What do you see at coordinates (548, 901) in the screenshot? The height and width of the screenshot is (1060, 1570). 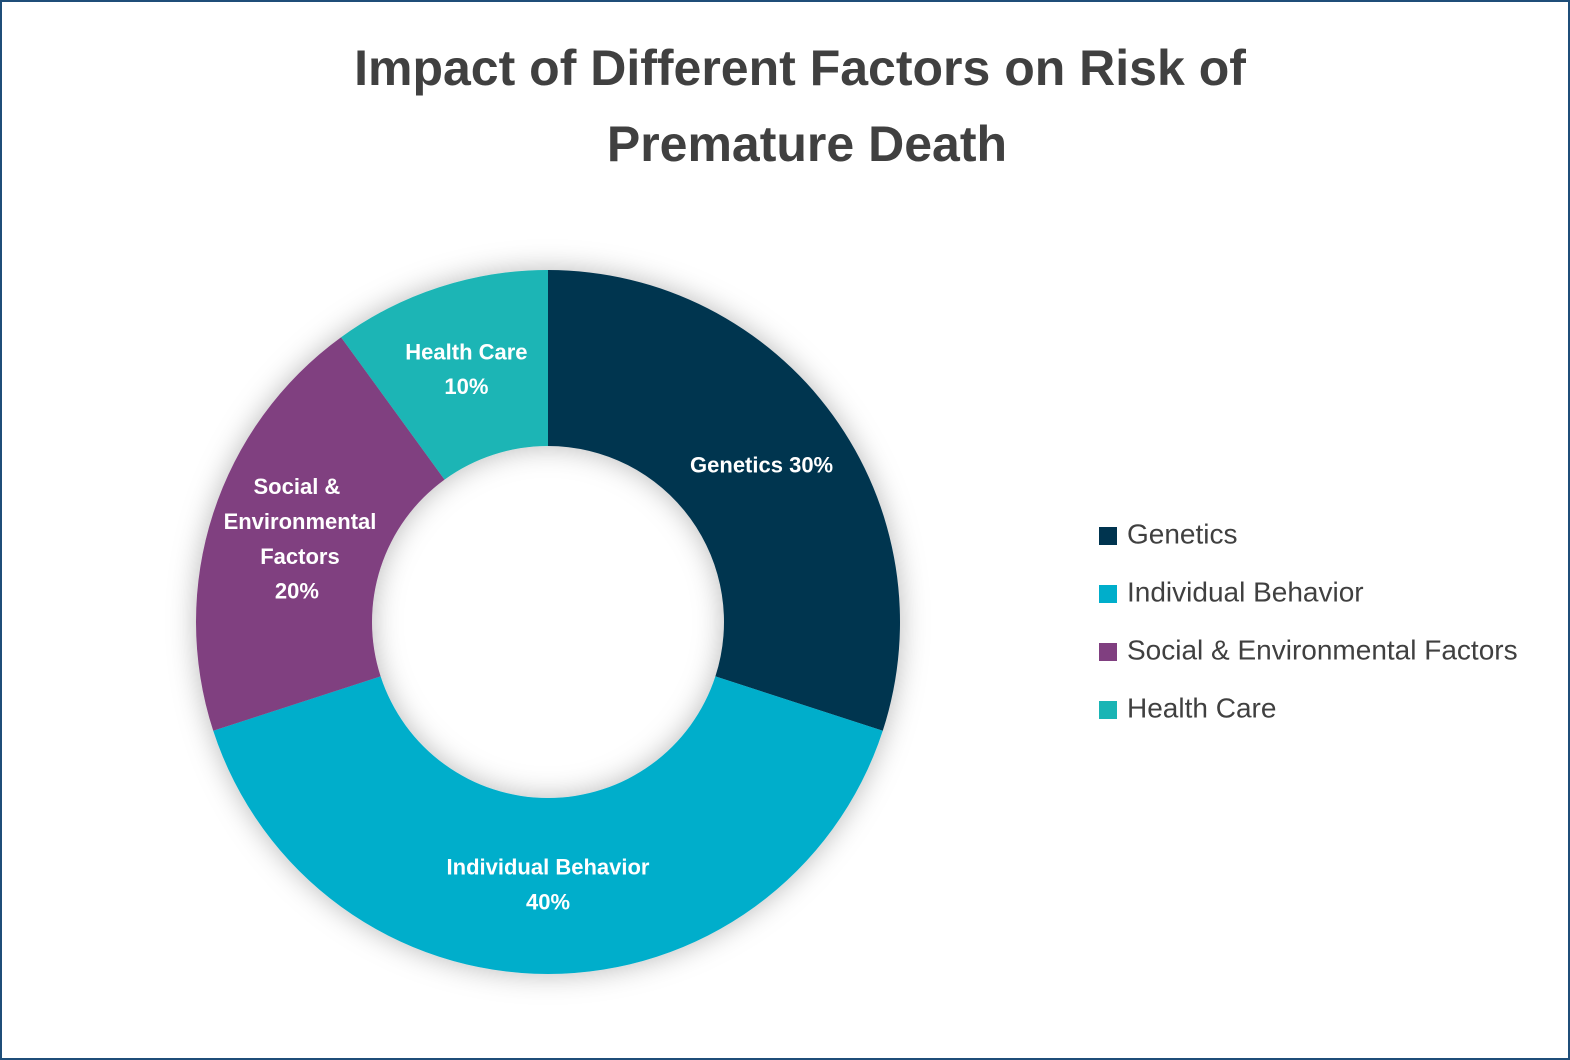 I see `data-label-value: 40%` at bounding box center [548, 901].